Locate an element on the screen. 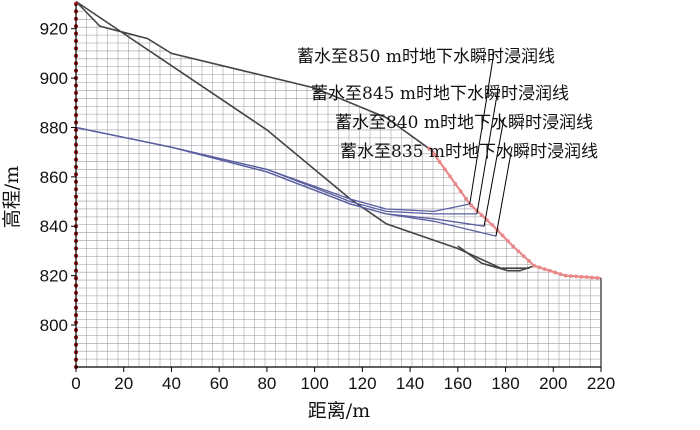 This screenshot has height=430, width=700. x-tick-label: 180 is located at coordinates (505, 383).